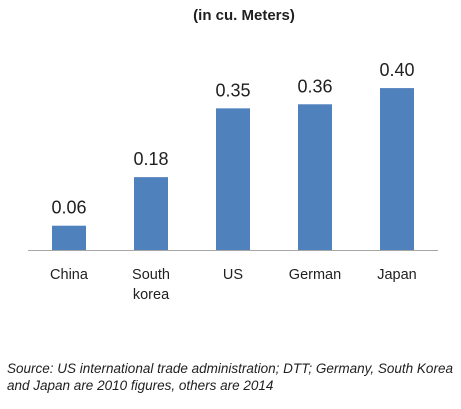  I want to click on bar-german, so click(315, 177).